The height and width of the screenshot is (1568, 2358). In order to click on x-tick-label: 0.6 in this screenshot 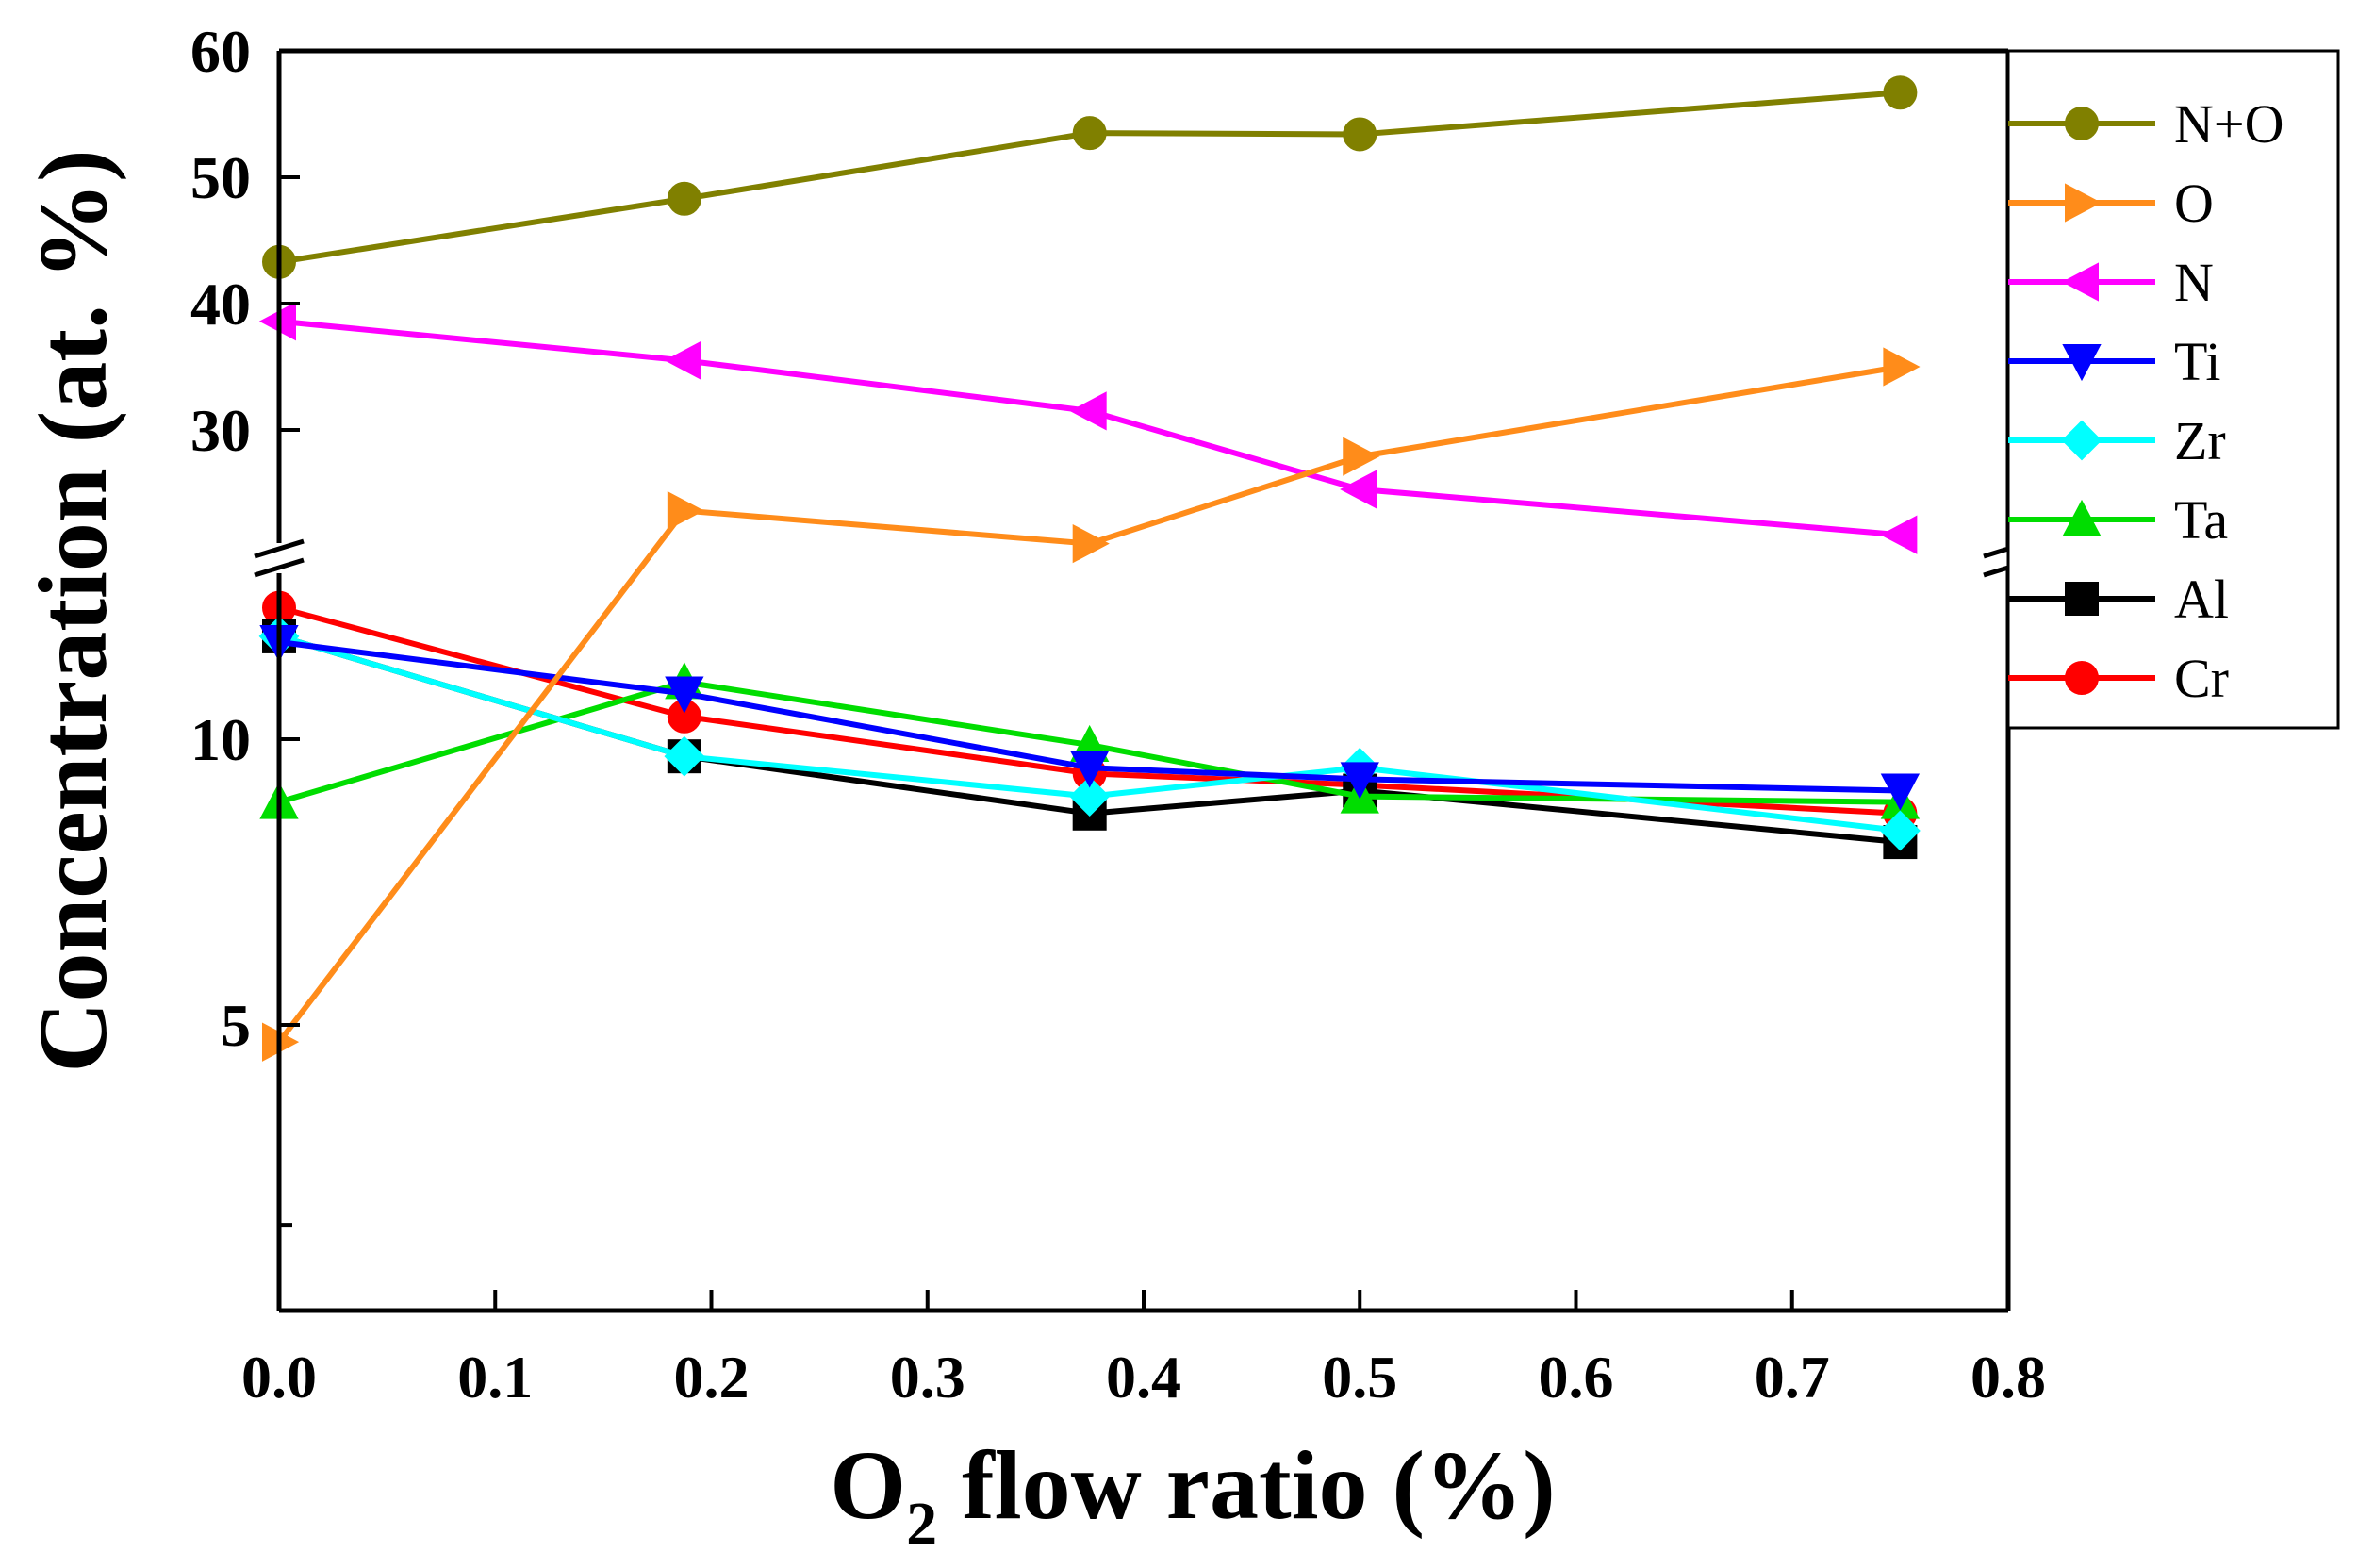, I will do `click(1576, 1378)`.